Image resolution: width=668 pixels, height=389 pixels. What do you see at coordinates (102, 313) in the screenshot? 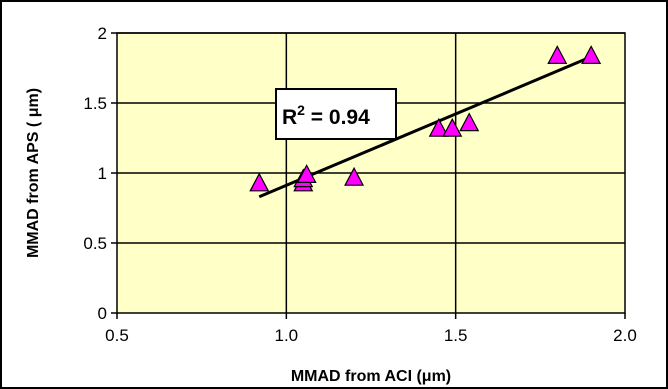
I see `y-tick-label: 0` at bounding box center [102, 313].